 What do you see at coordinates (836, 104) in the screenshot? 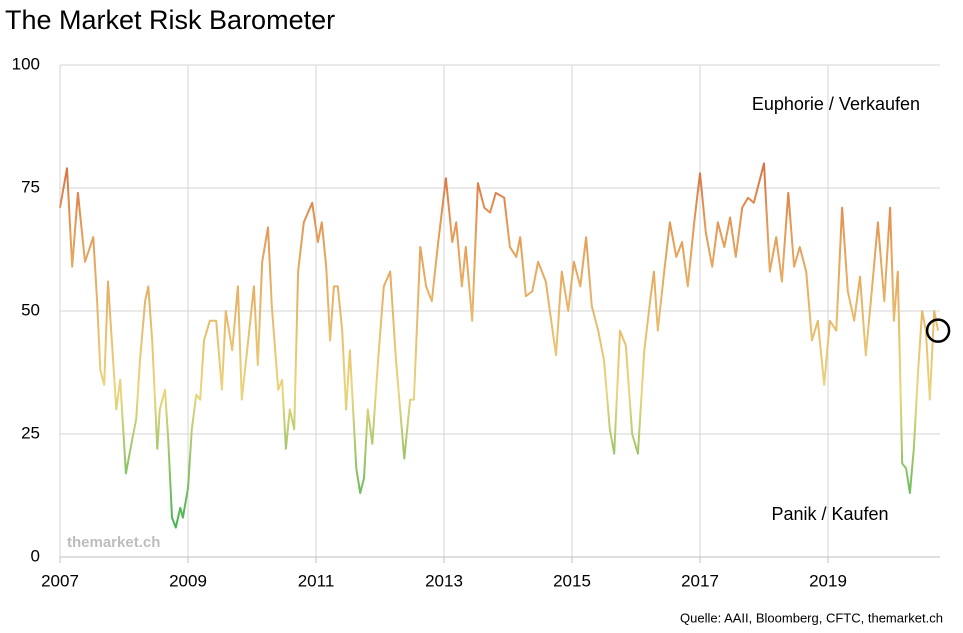
I see `annotation: Euphorie / Verkaufen` at bounding box center [836, 104].